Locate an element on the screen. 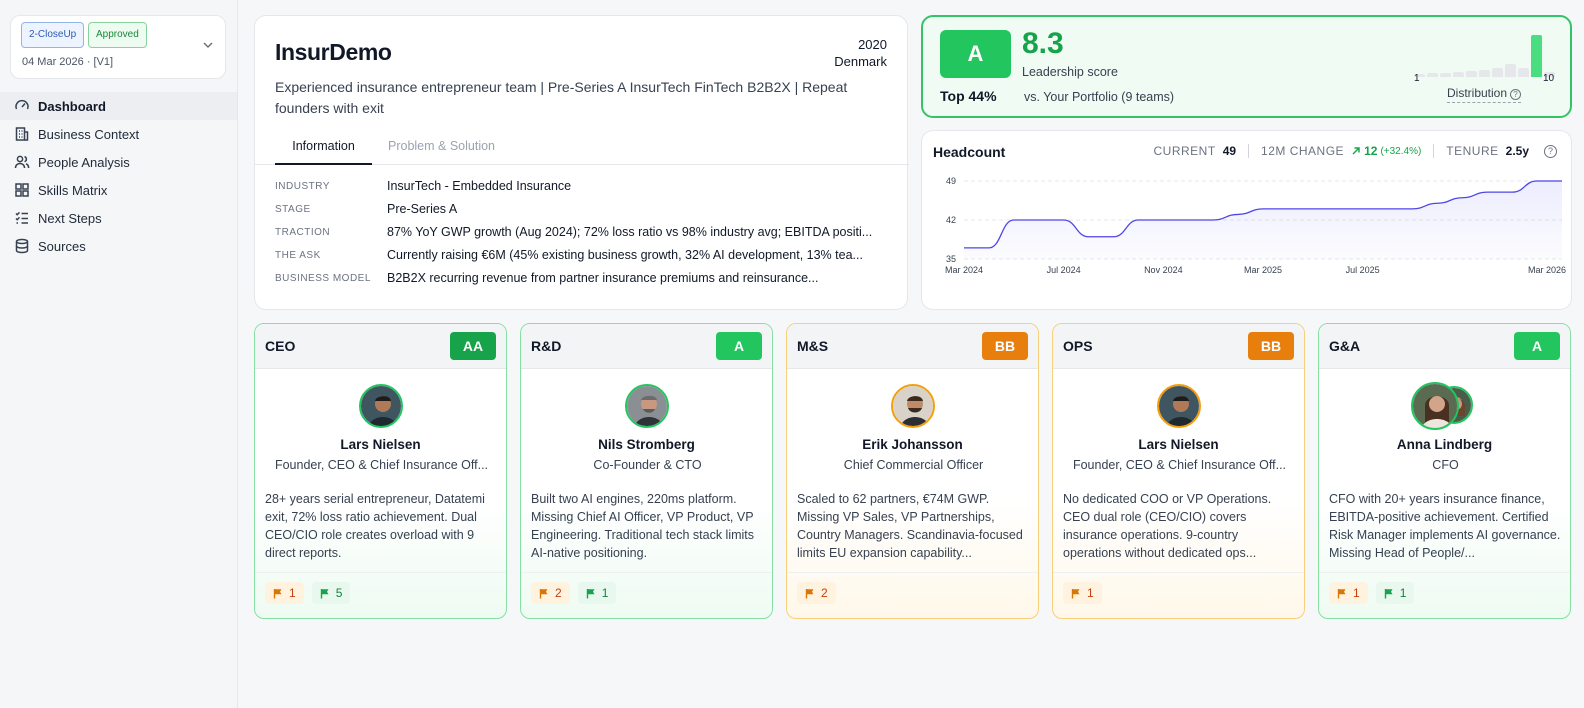 Image resolution: width=1584 pixels, height=708 pixels. tab-information: Information is located at coordinates (323, 149).